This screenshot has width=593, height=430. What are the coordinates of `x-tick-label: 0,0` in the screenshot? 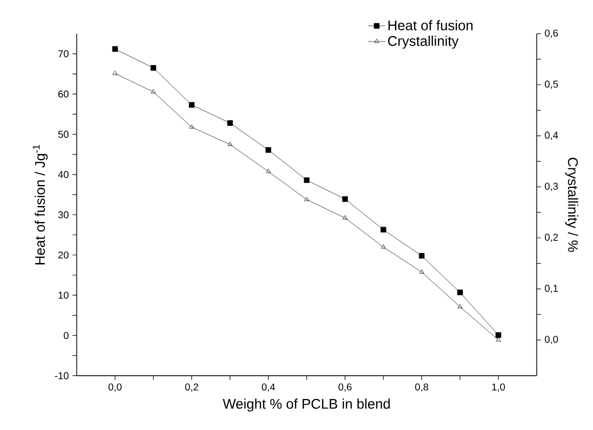 It's located at (115, 387).